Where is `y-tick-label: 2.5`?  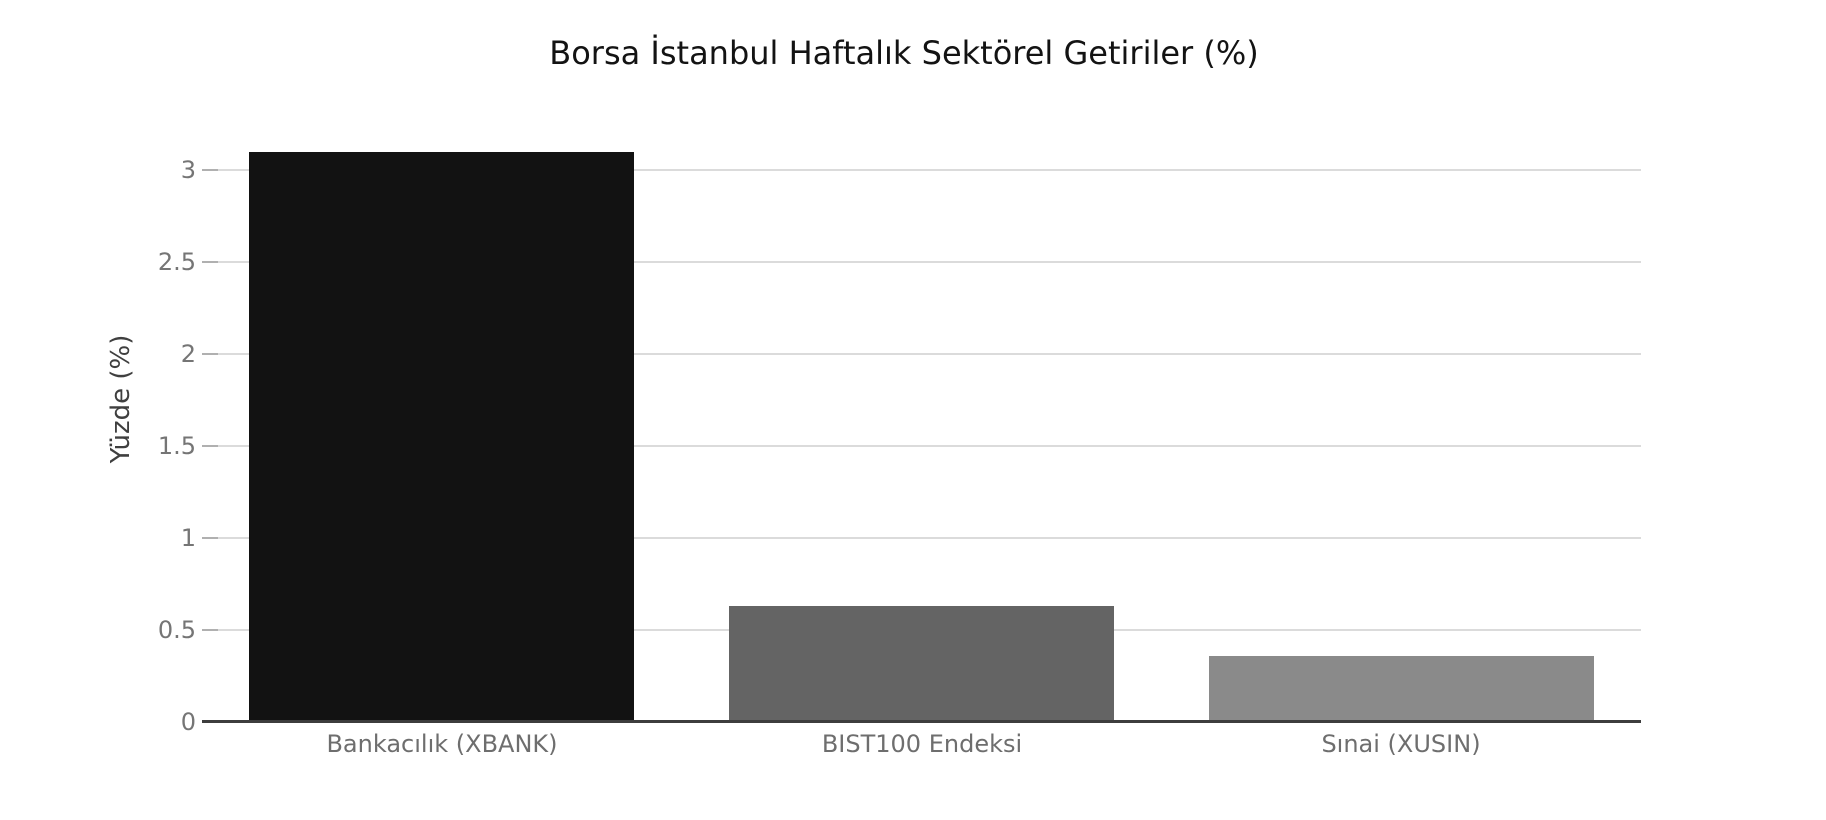
y-tick-label: 2.5 is located at coordinates (176, 262).